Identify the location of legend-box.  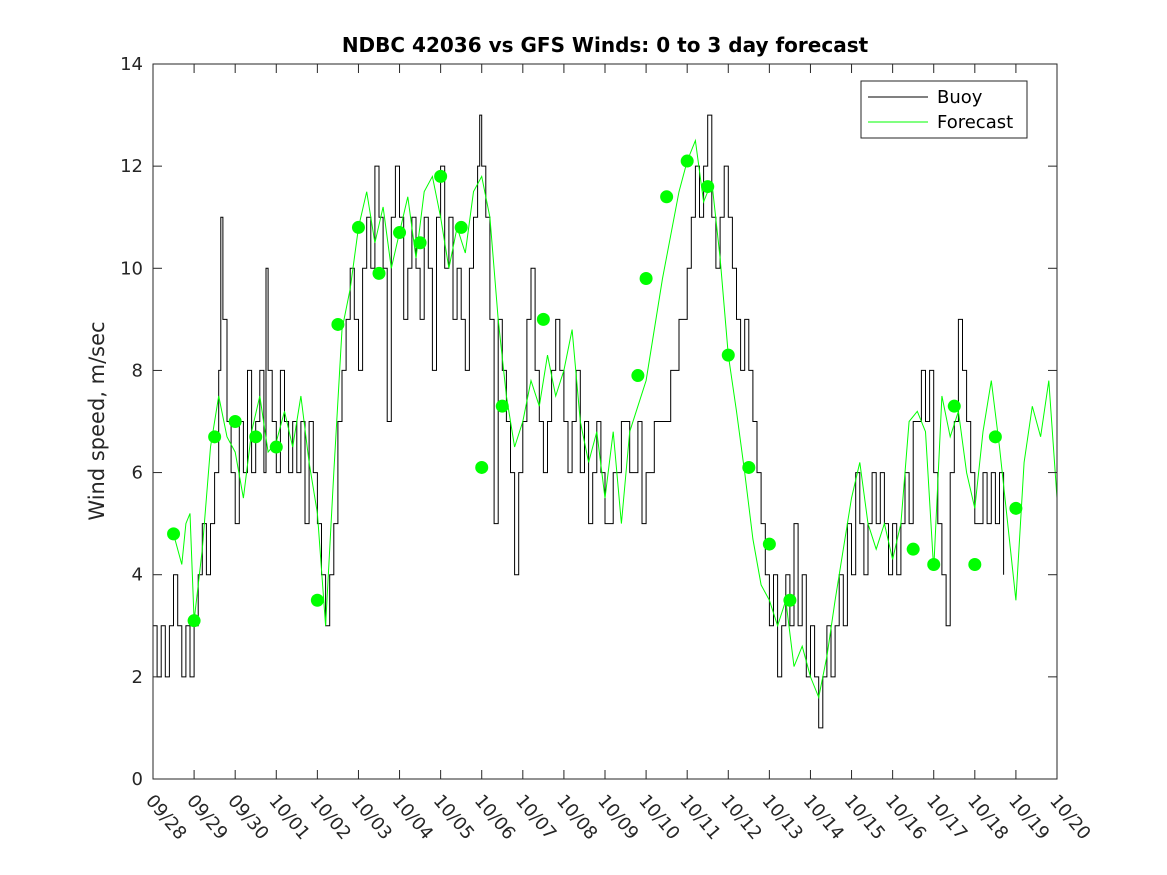
(944, 109).